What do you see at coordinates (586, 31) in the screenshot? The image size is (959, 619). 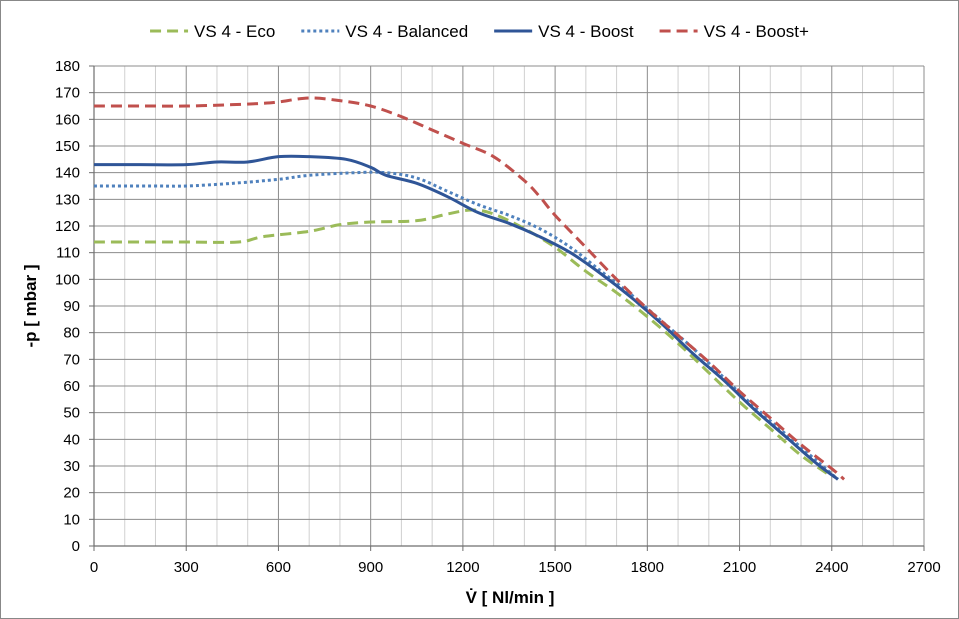 I see `legend-label: VS 4 - Boost` at bounding box center [586, 31].